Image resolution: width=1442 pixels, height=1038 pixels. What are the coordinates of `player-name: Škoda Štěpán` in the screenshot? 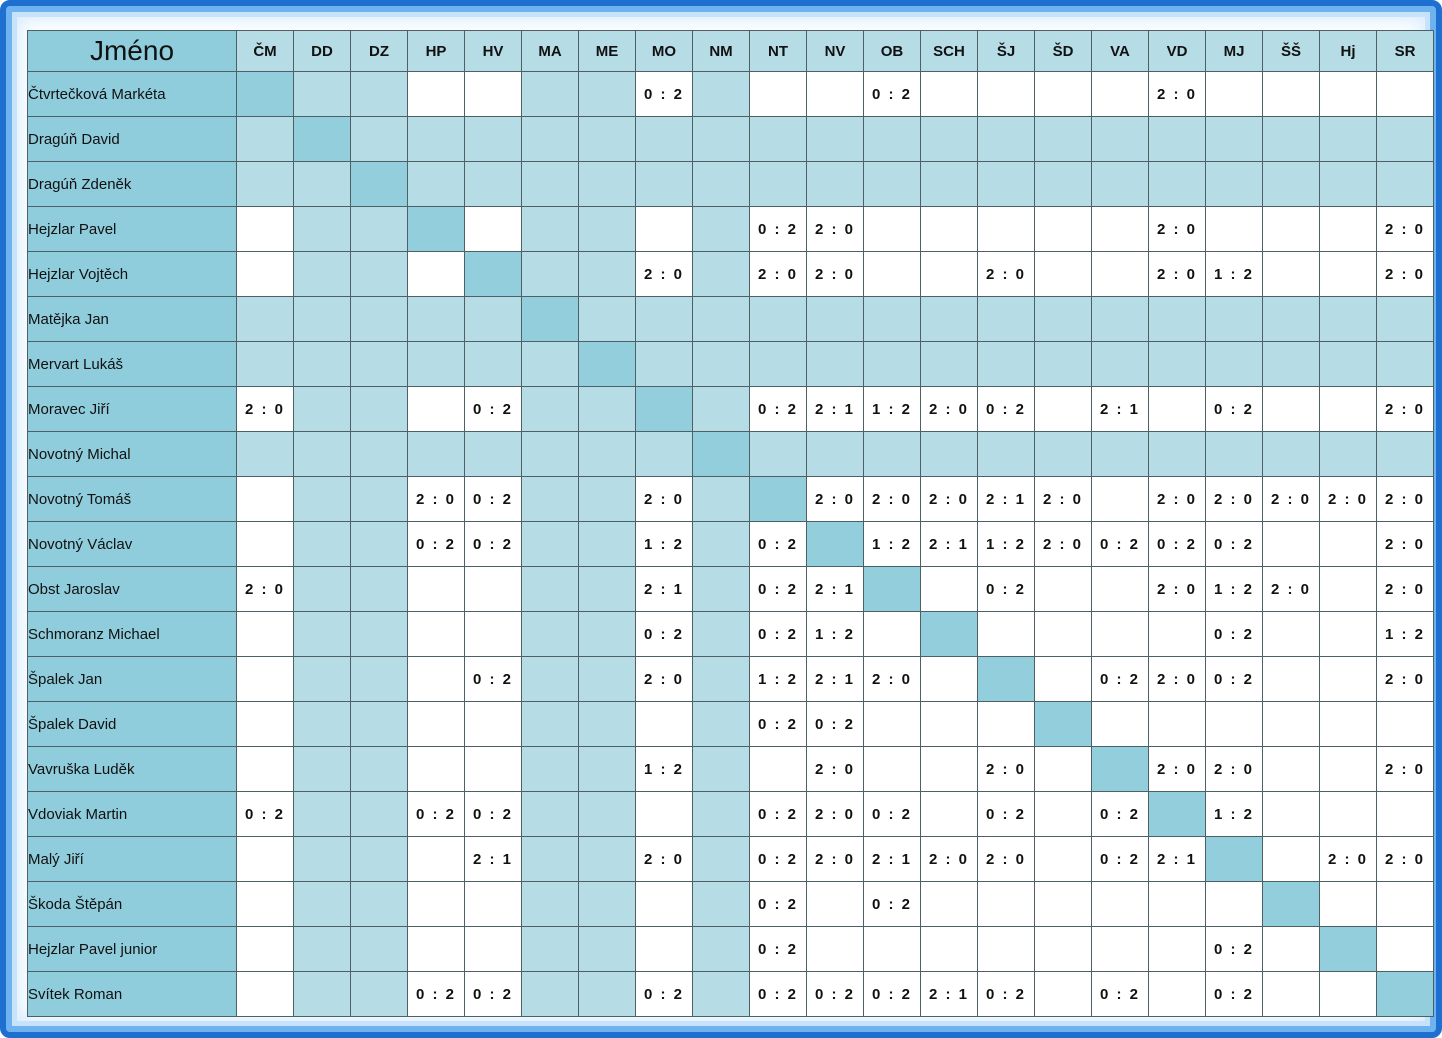 It's located at (132, 904).